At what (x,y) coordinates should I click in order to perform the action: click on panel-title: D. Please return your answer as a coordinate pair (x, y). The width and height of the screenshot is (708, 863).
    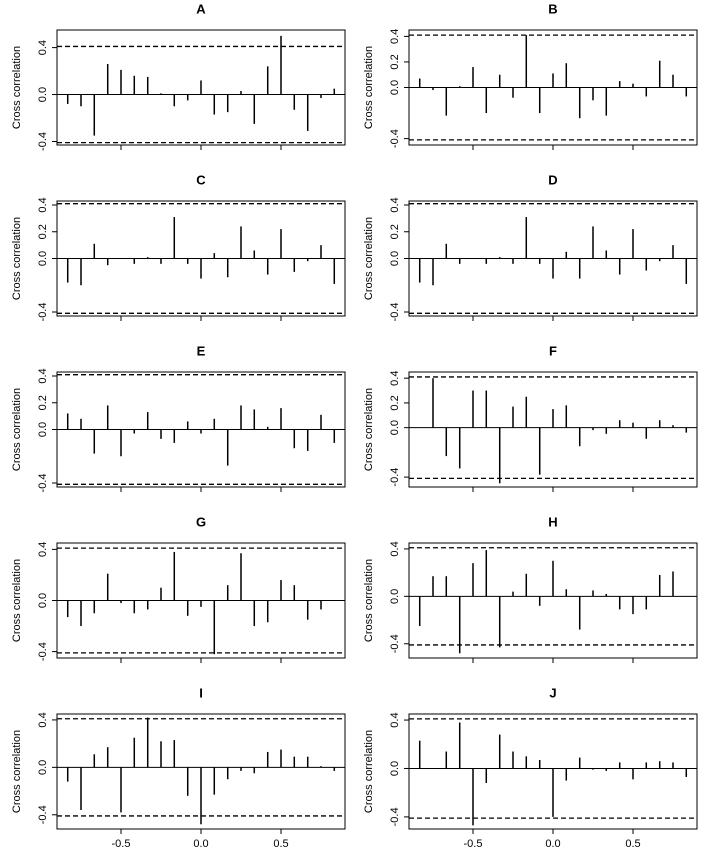
    Looking at the image, I should click on (552, 179).